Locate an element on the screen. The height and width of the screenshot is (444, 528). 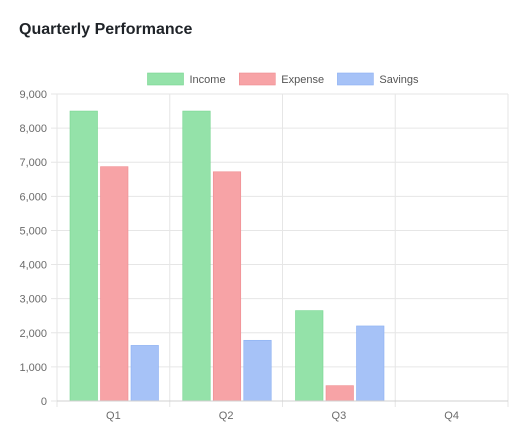
bar-income-q3 is located at coordinates (309, 356).